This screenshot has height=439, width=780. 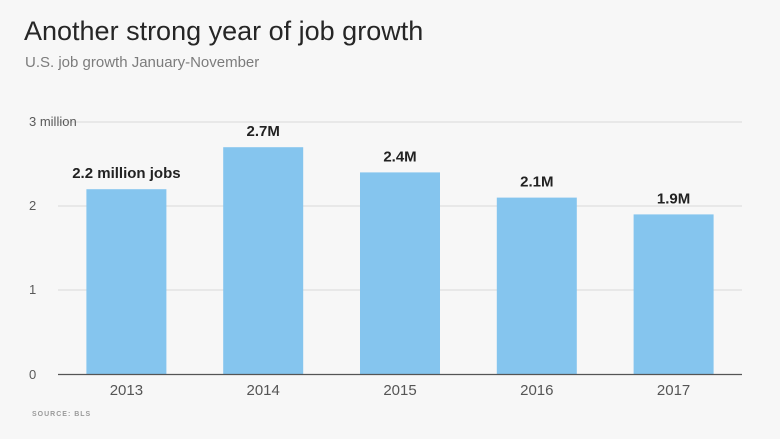 I want to click on chart-title: Another strong year of job growth, so click(x=224, y=31).